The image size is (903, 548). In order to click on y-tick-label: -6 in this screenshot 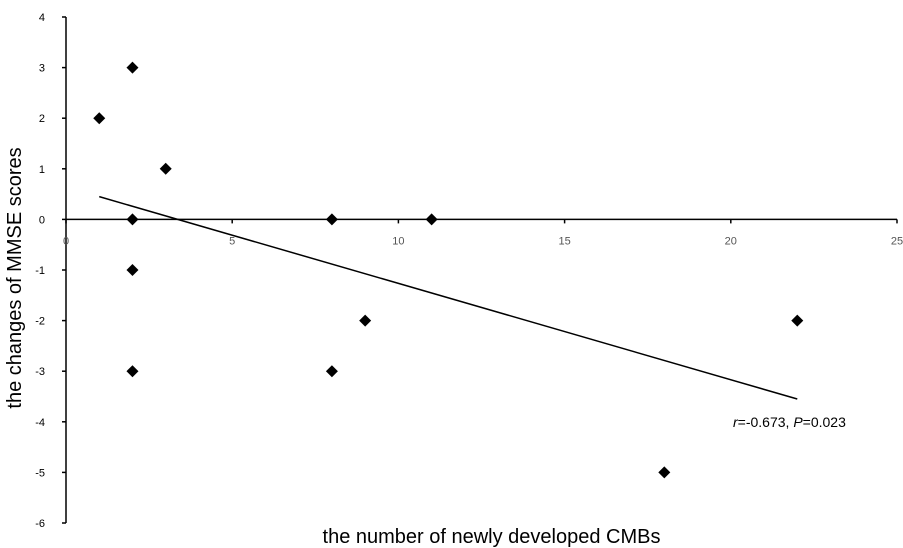, I will do `click(40, 524)`.